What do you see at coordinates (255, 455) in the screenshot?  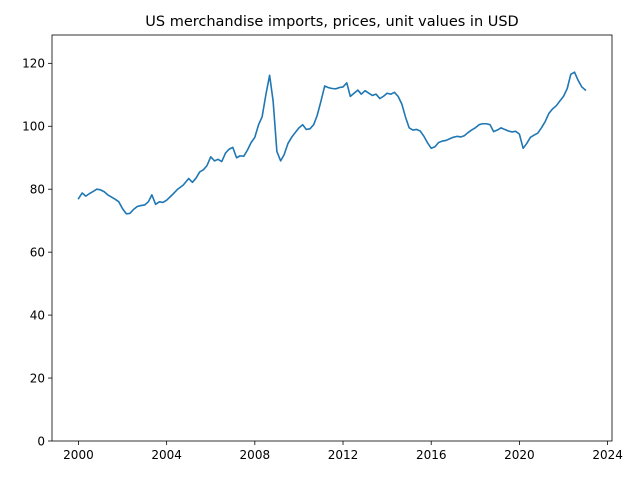 I see `x-tick-label: 2008` at bounding box center [255, 455].